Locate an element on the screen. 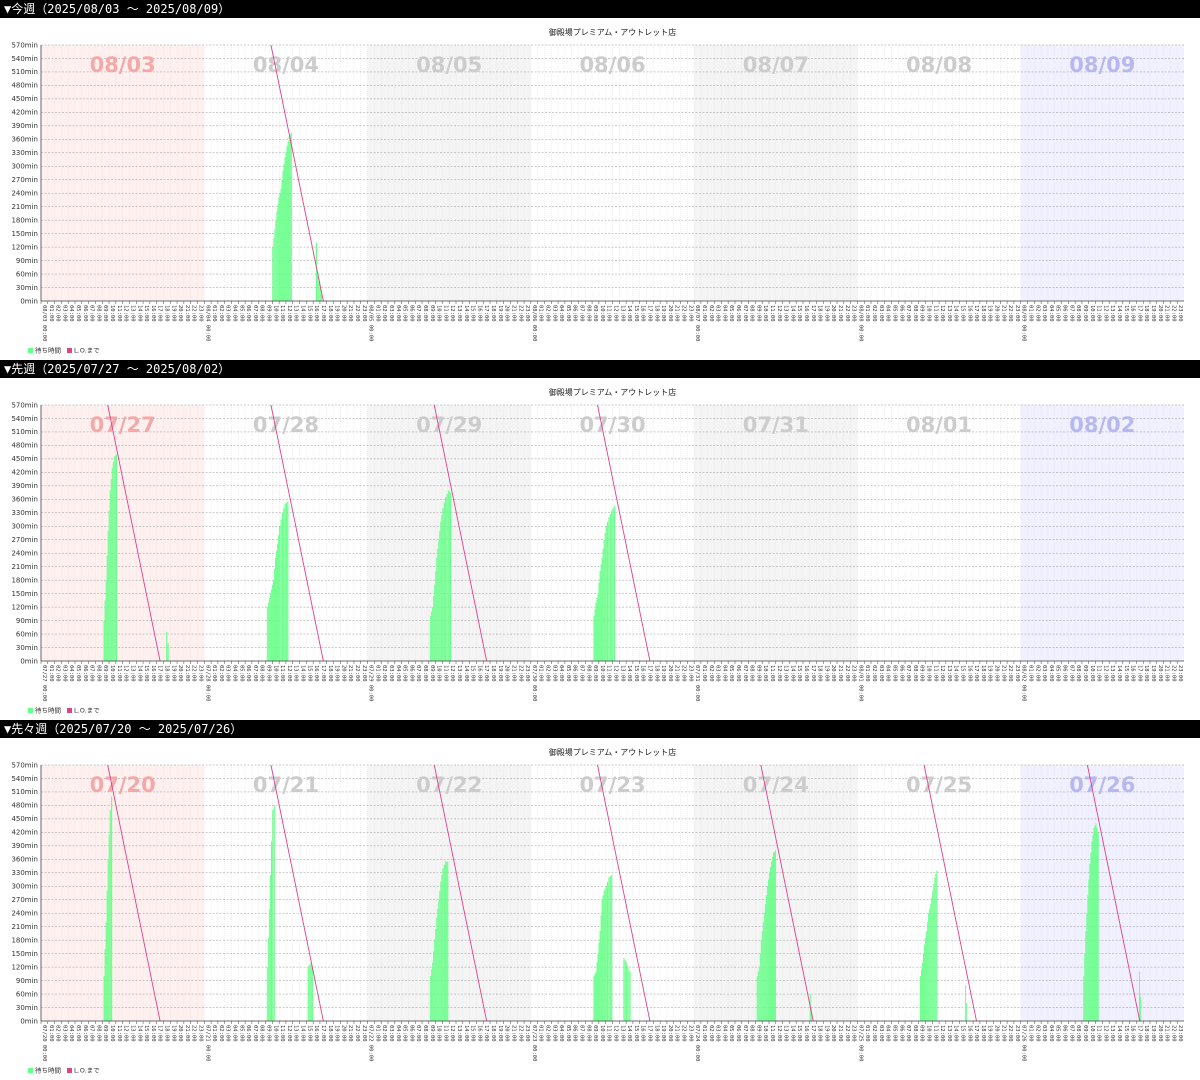 The image size is (1200, 1080). last-order-line is located at coordinates (1113, 893).